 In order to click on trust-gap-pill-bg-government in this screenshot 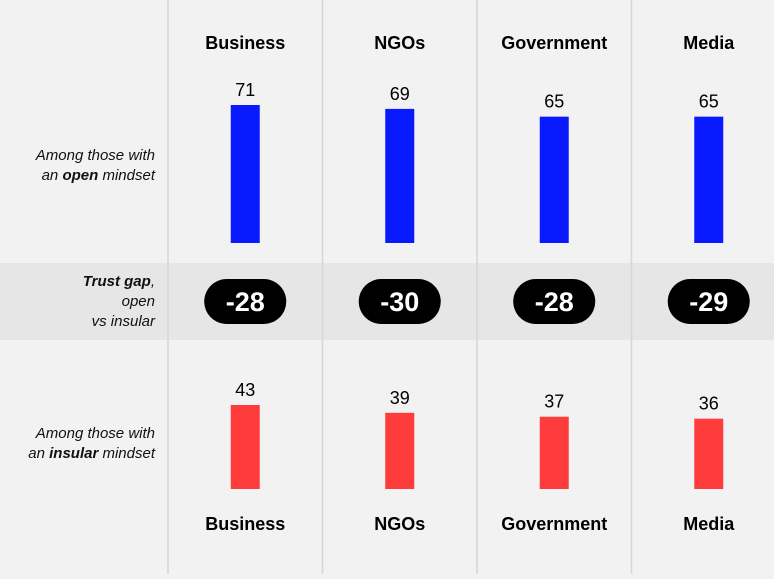, I will do `click(554, 301)`.